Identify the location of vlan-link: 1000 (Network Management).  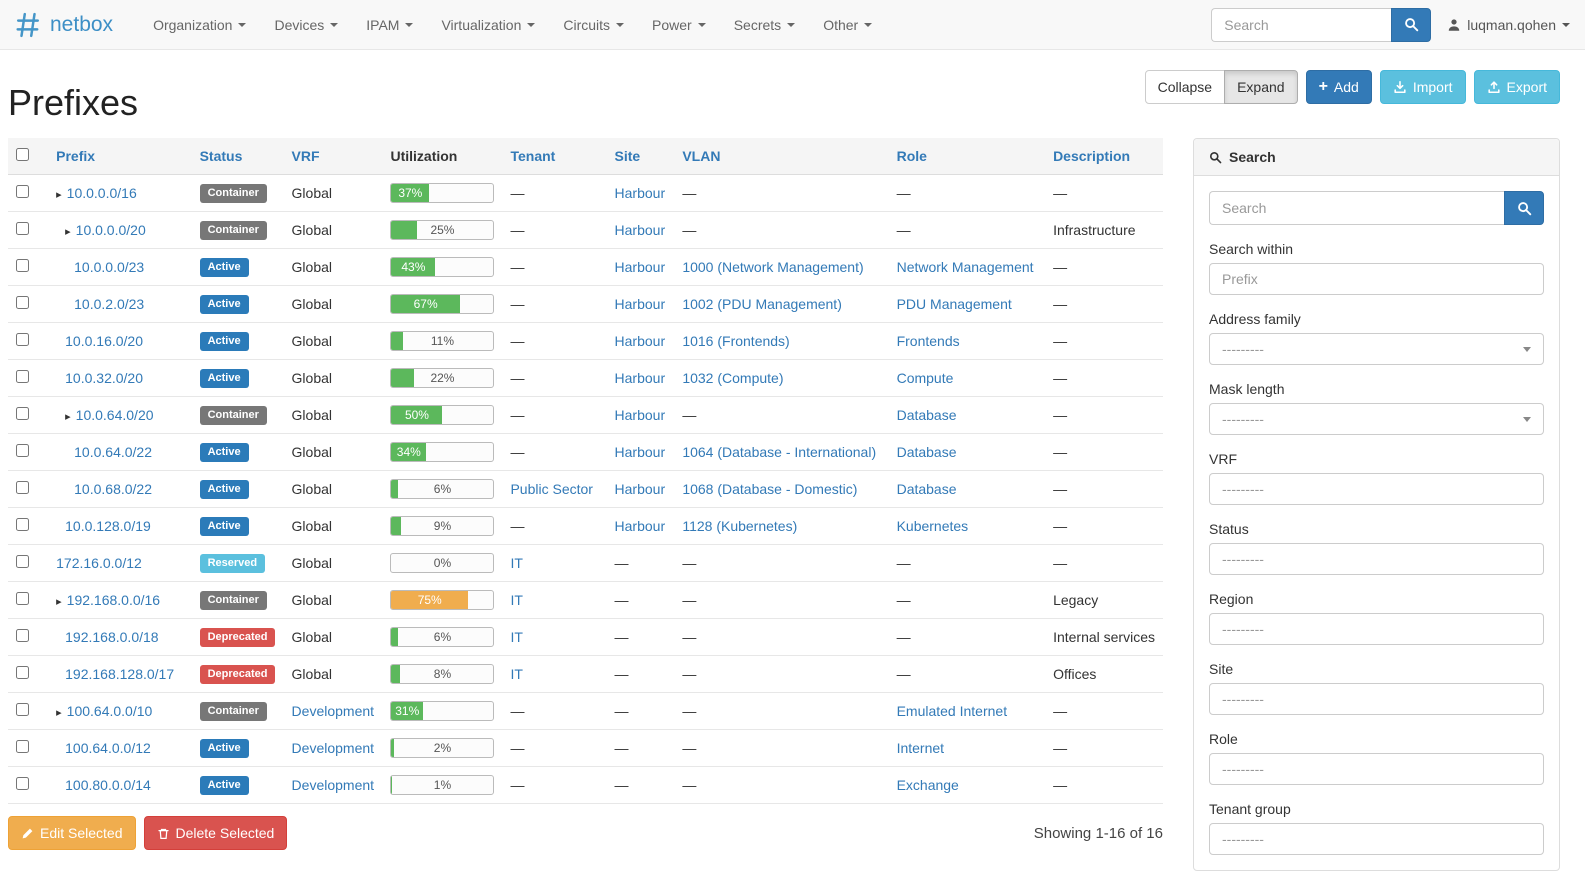
(773, 267).